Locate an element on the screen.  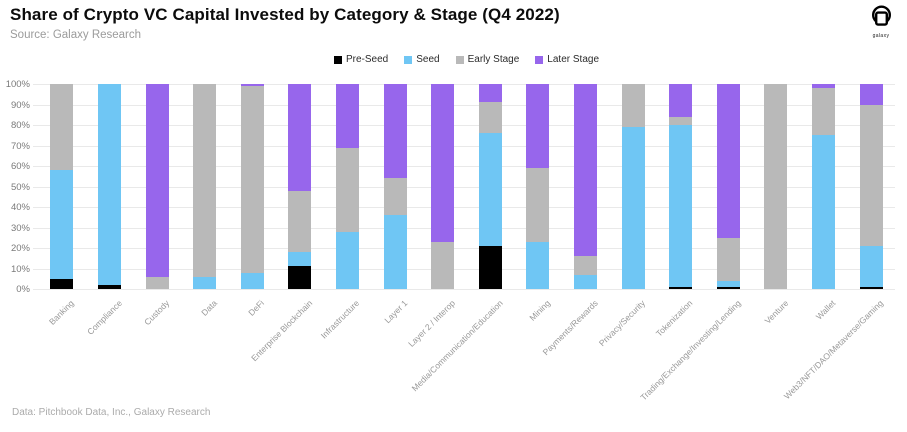
stacked-bar-data is located at coordinates (205, 186).